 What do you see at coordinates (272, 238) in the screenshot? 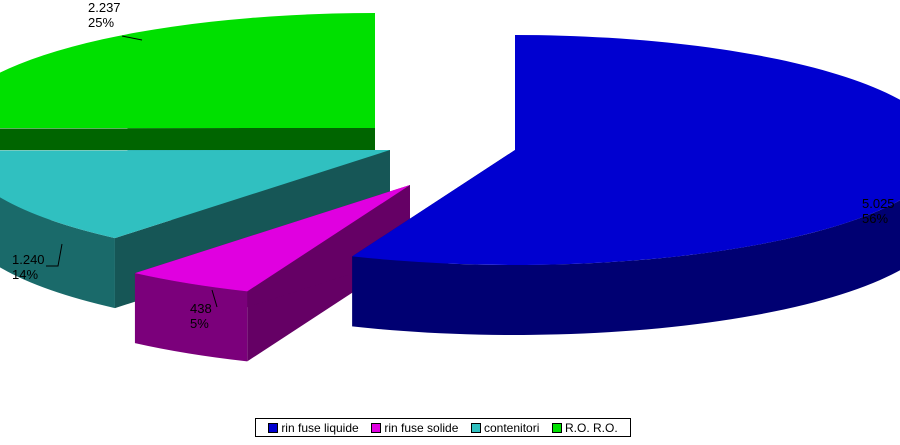
I see `slice-top-rin-fuse-solide` at bounding box center [272, 238].